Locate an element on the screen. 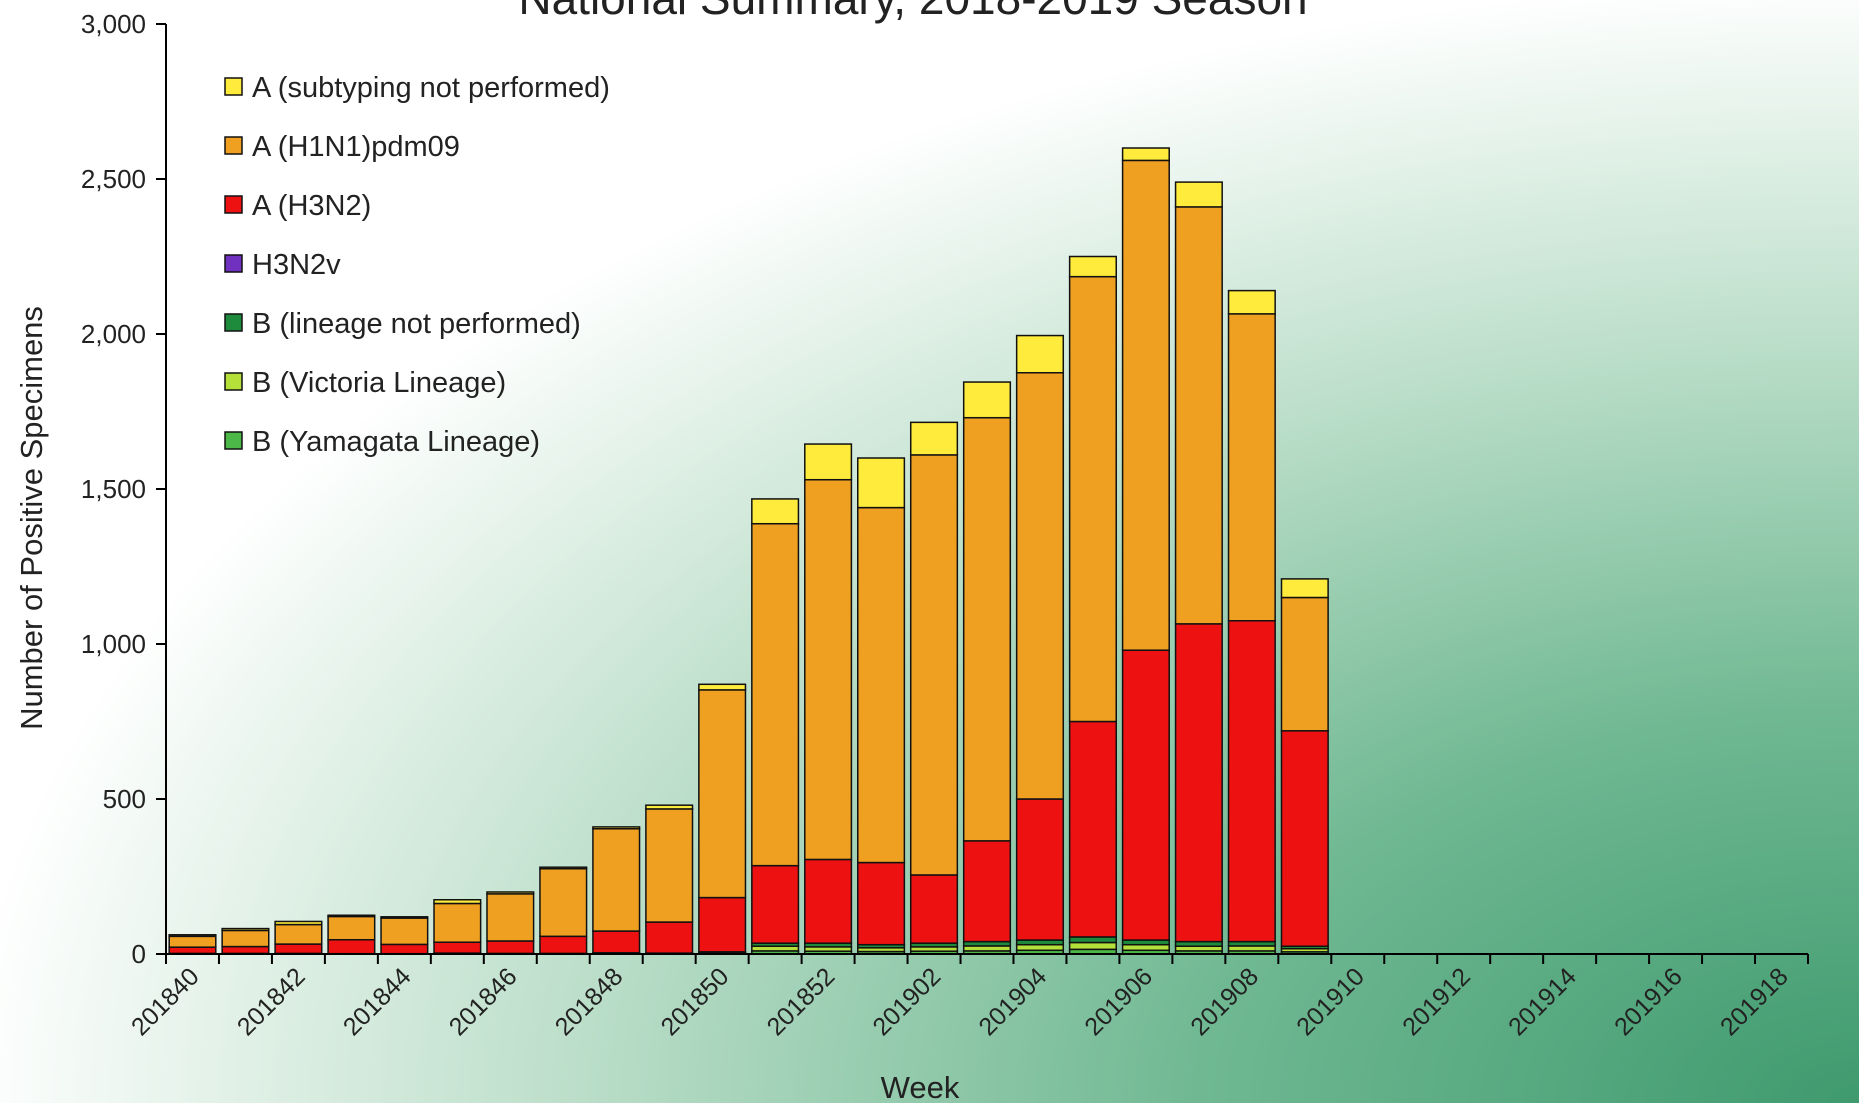  x-tick-label: 201910 is located at coordinates (1330, 1001).